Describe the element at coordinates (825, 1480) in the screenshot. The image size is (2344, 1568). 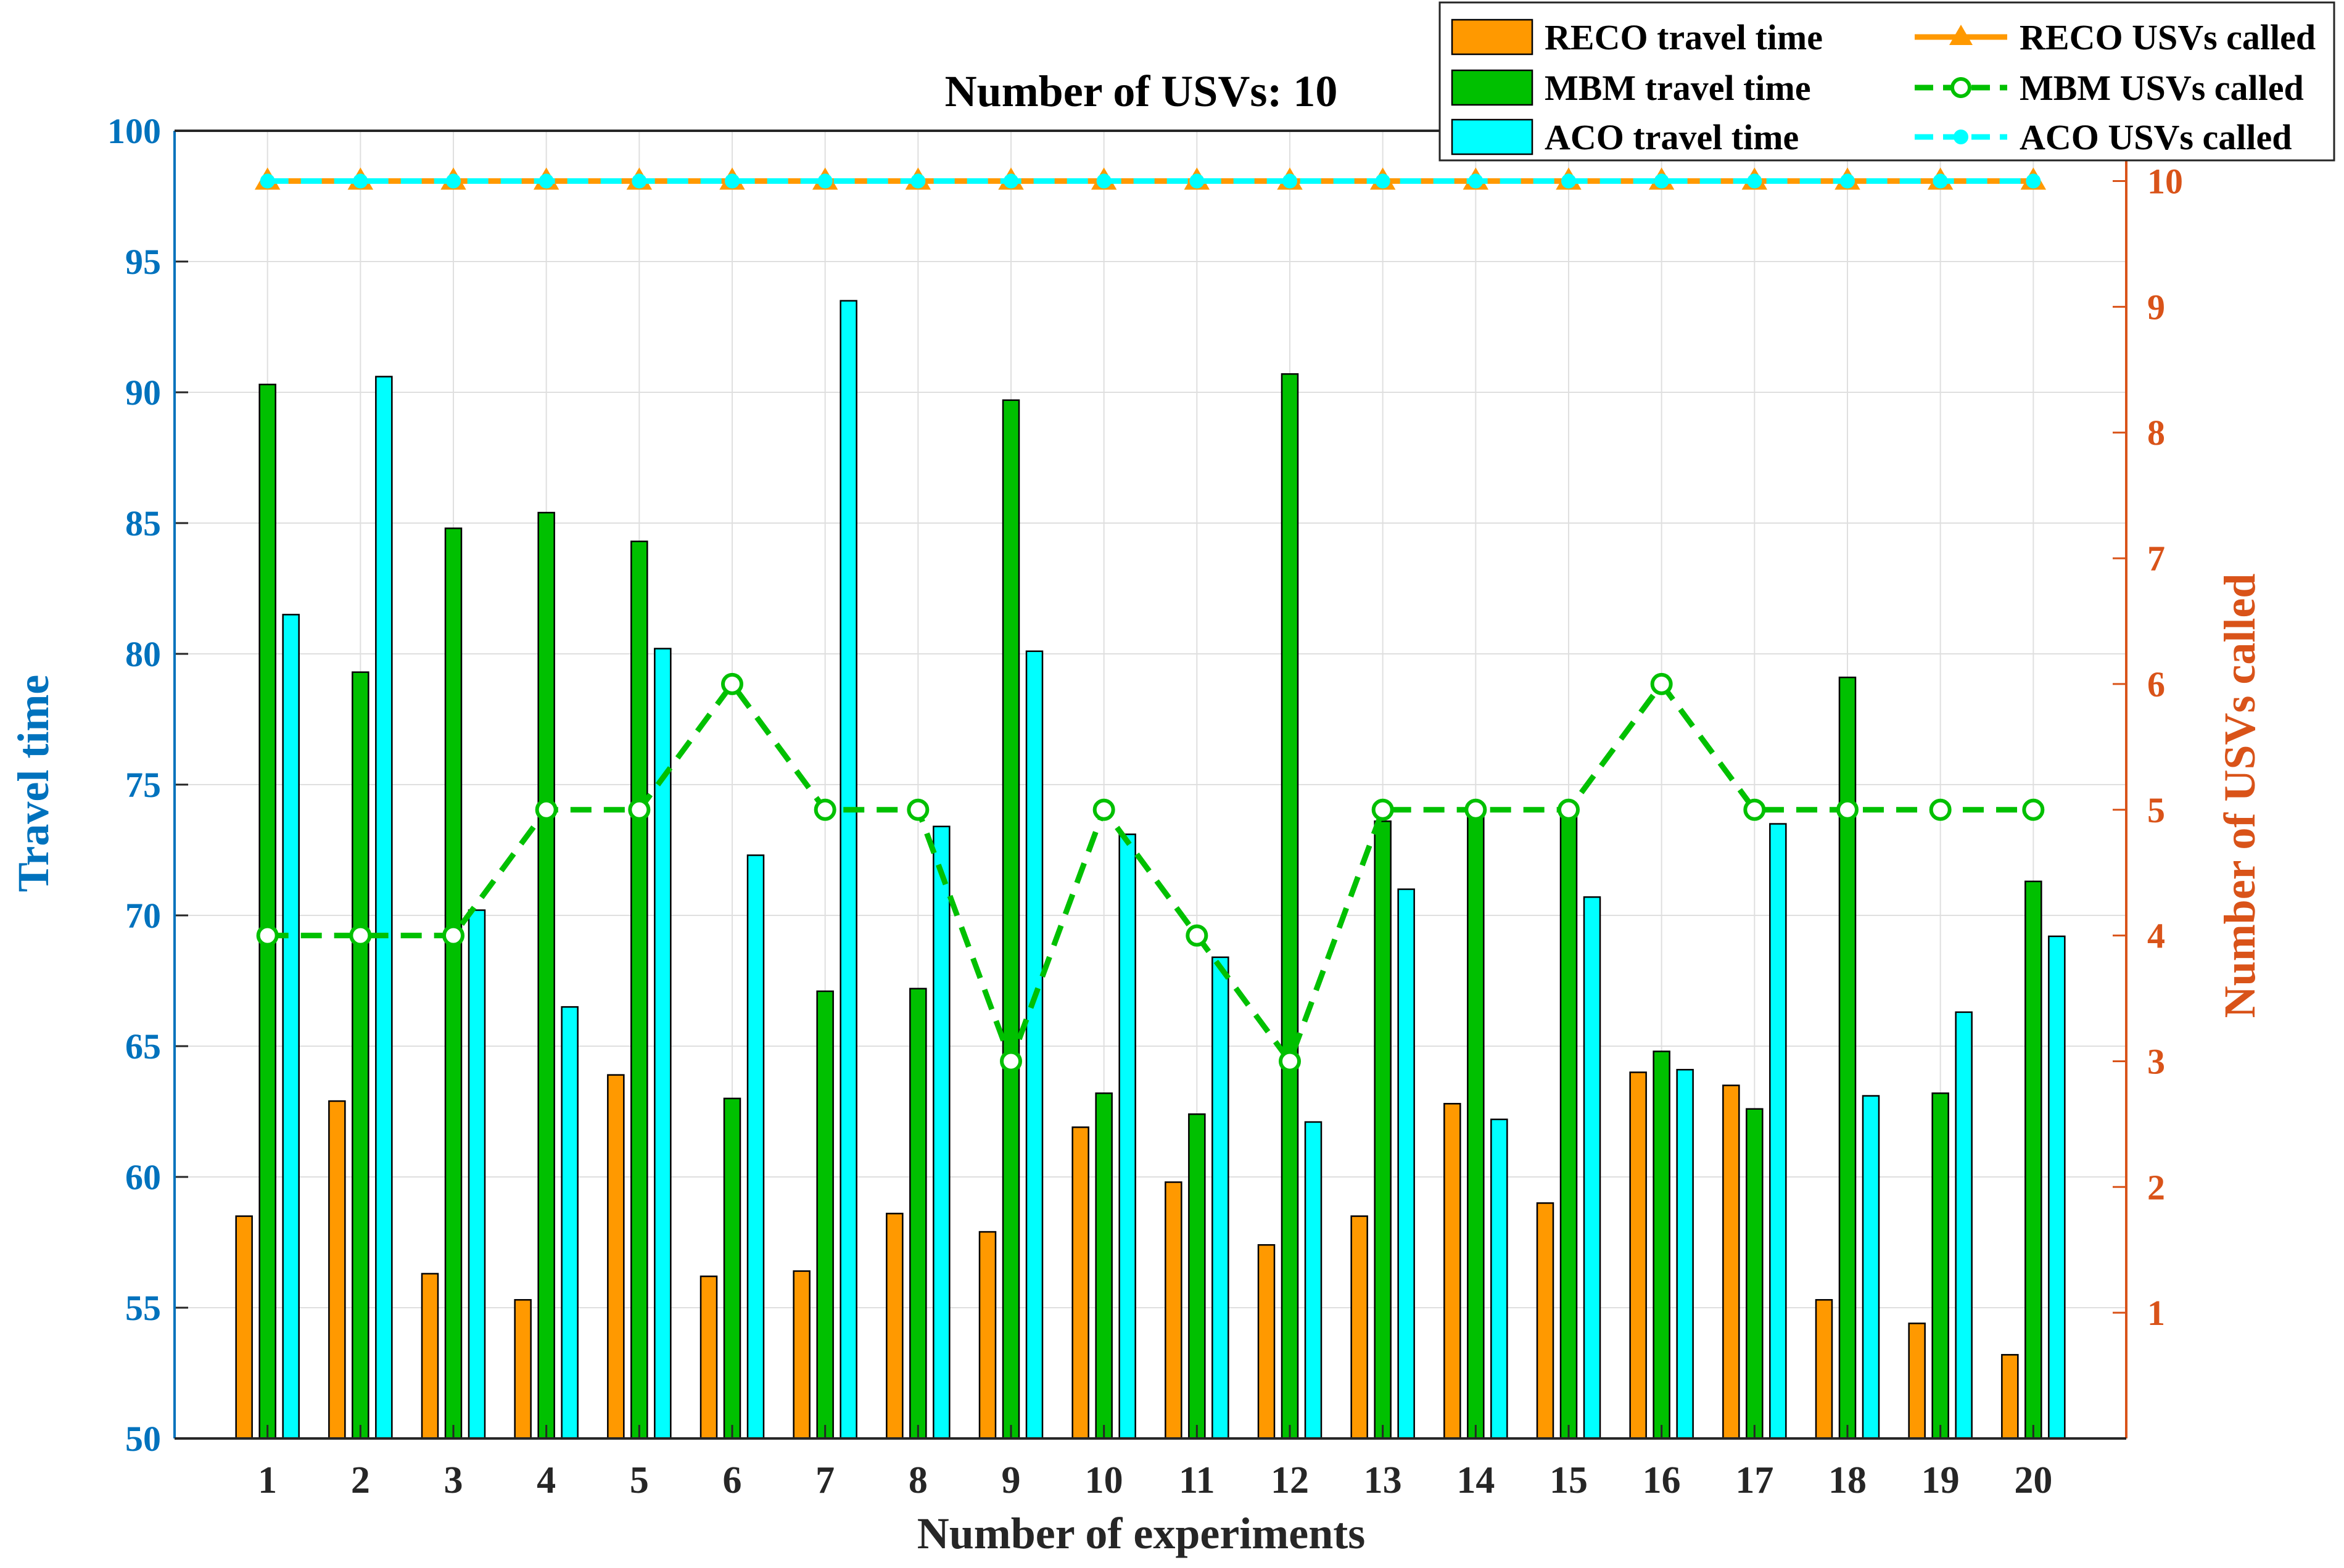
I see `x-tick-label: 7` at that location.